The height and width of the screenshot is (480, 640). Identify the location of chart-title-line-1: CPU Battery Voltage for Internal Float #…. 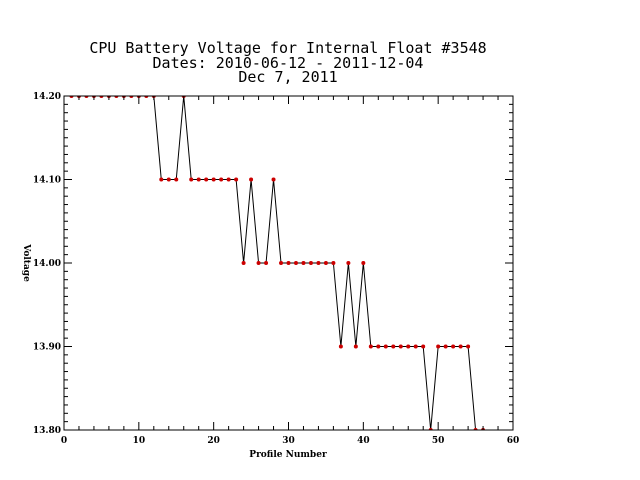
(287, 48).